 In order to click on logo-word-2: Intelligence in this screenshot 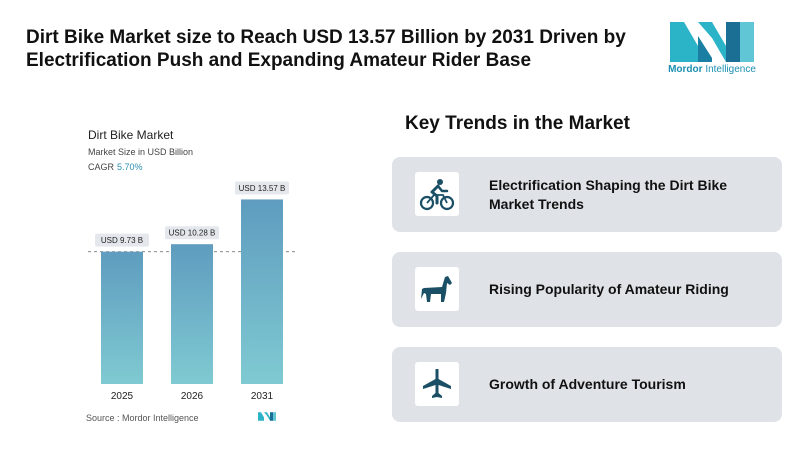, I will do `click(730, 69)`.